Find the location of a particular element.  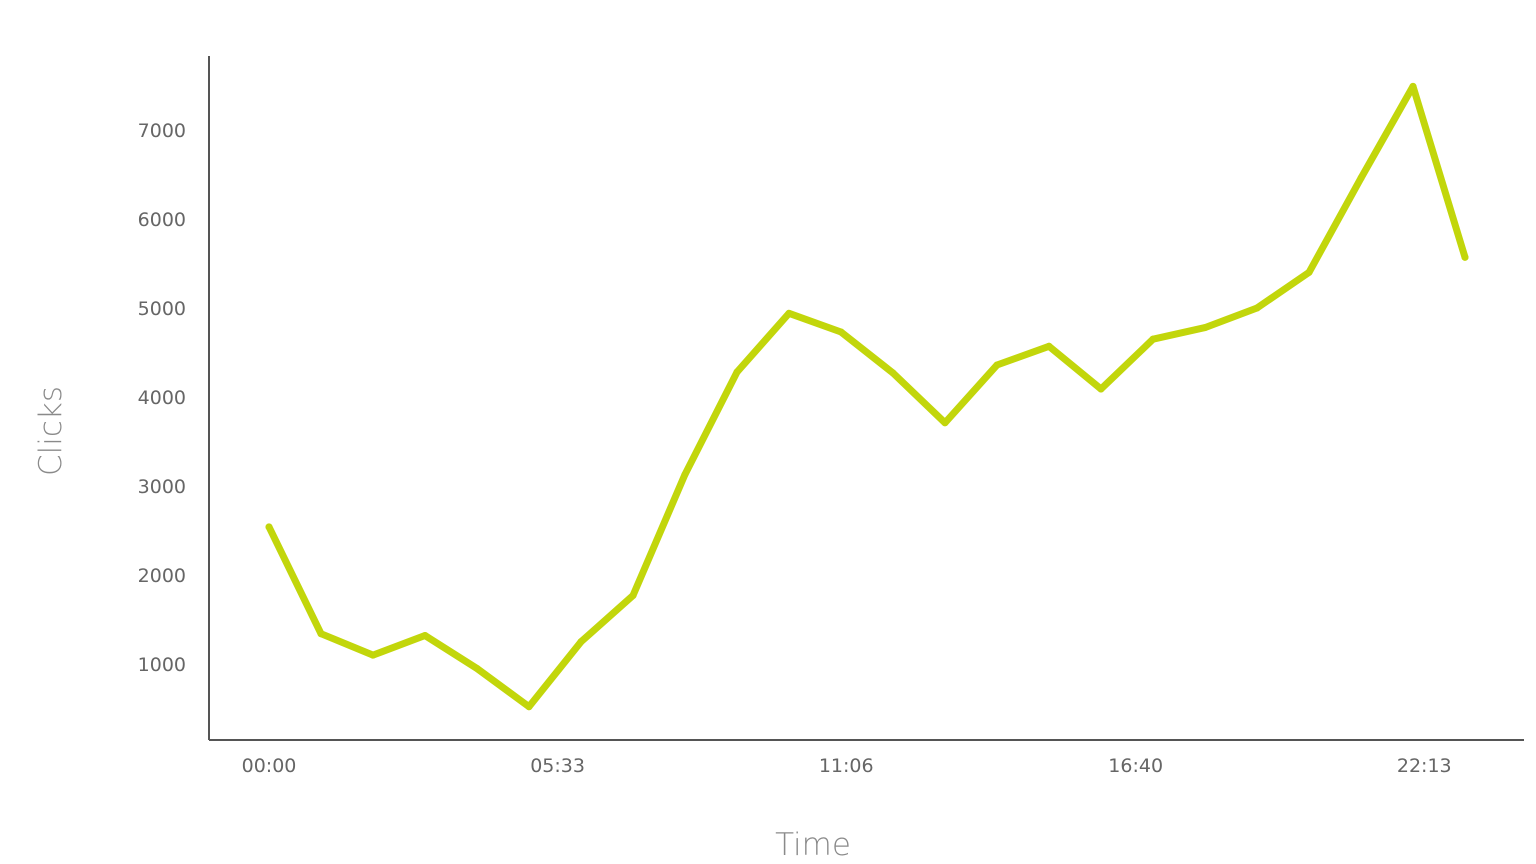

x-tick-label: 22:13 is located at coordinates (1424, 766).